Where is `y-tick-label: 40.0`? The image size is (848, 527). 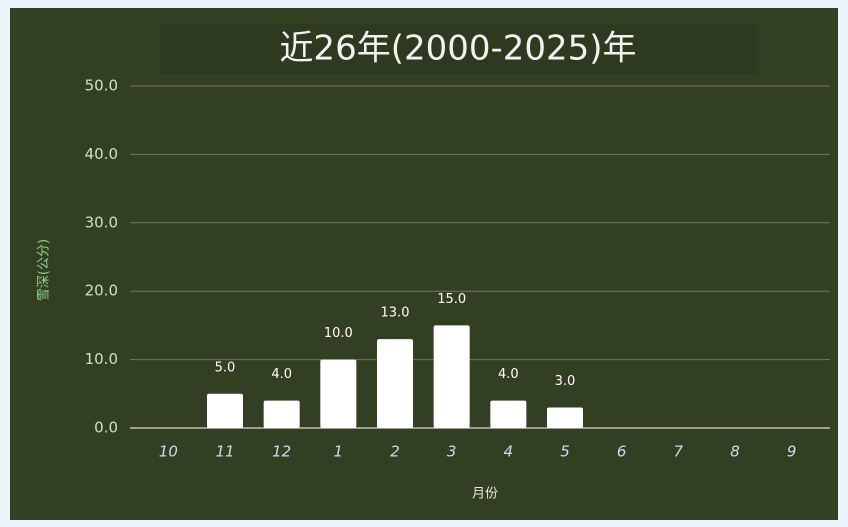 y-tick-label: 40.0 is located at coordinates (101, 154).